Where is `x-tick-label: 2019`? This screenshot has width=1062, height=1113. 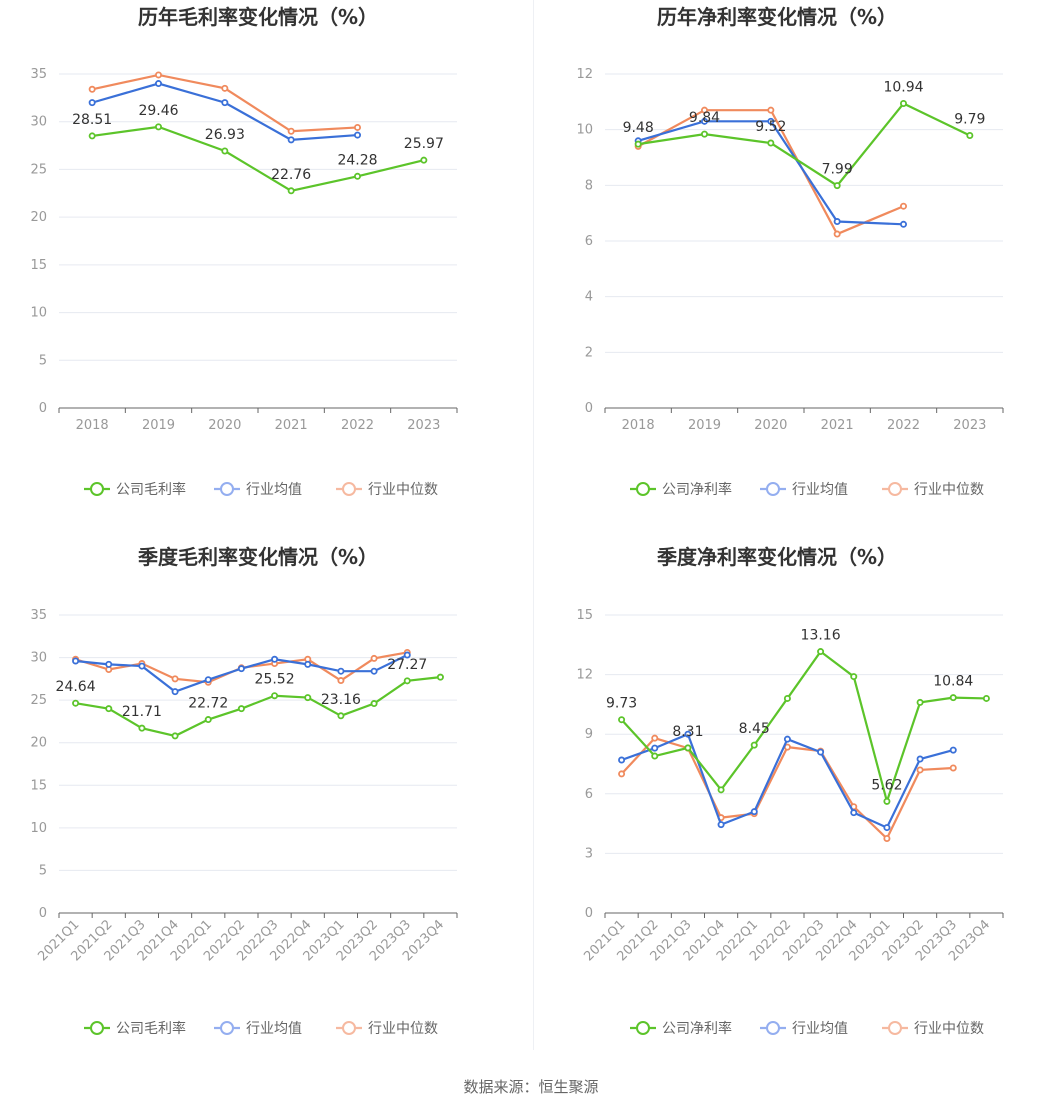 x-tick-label: 2019 is located at coordinates (704, 425).